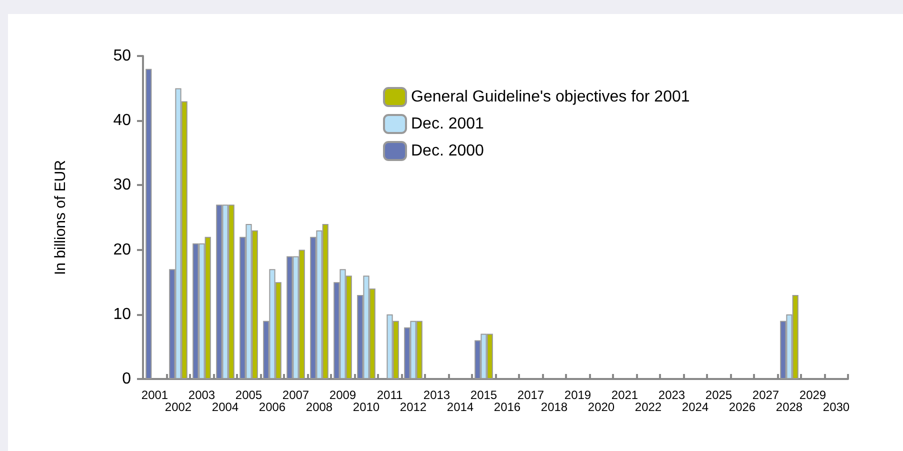  I want to click on x-tick-label: 2023, so click(672, 395).